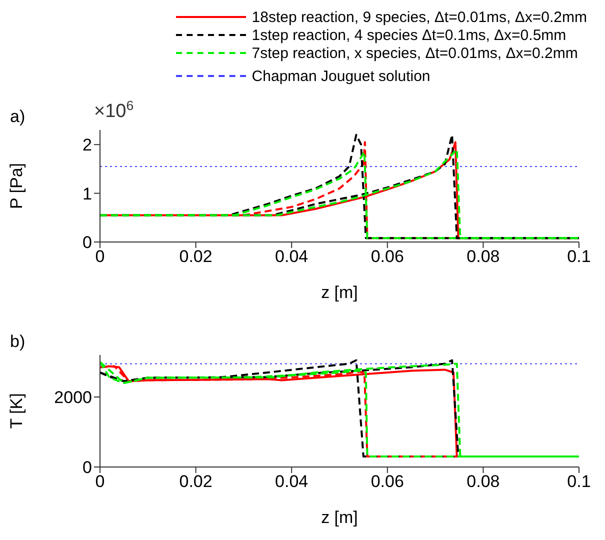  What do you see at coordinates (16, 186) in the screenshot?
I see `y-axis-title: P [Pa]` at bounding box center [16, 186].